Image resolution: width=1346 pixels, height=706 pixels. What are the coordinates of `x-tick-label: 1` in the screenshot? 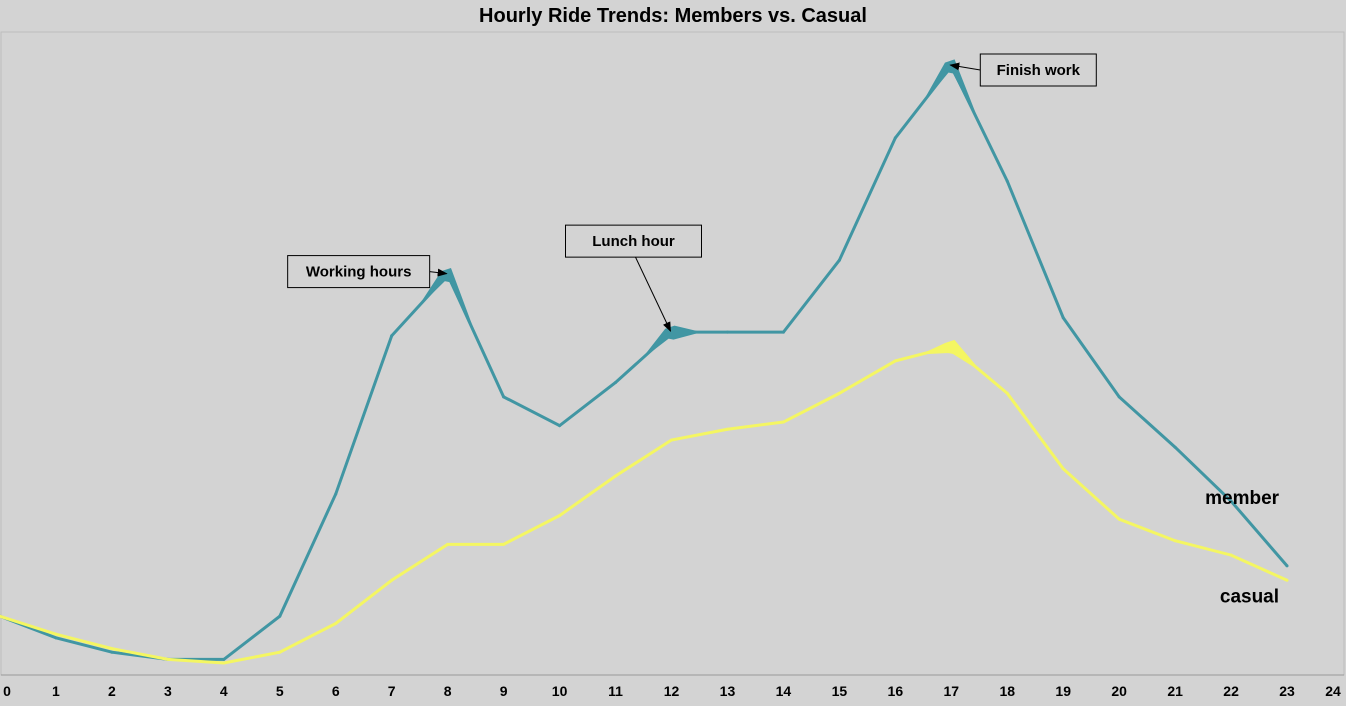 It's located at (56, 691).